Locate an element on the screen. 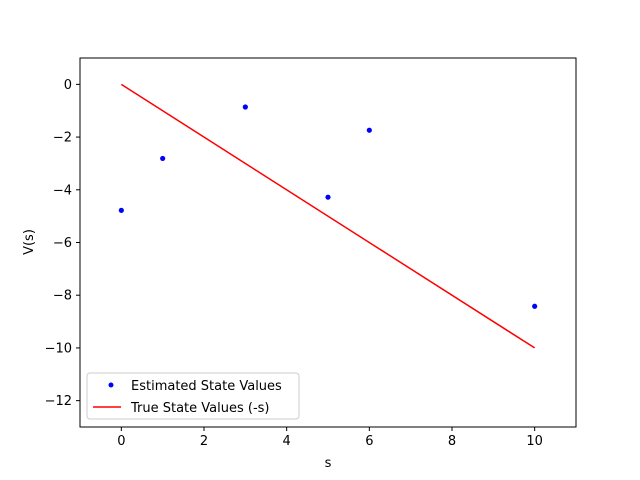 The width and height of the screenshot is (640, 480). x-axis-ticks: 0 2 4 6 8 10 is located at coordinates (330, 438).